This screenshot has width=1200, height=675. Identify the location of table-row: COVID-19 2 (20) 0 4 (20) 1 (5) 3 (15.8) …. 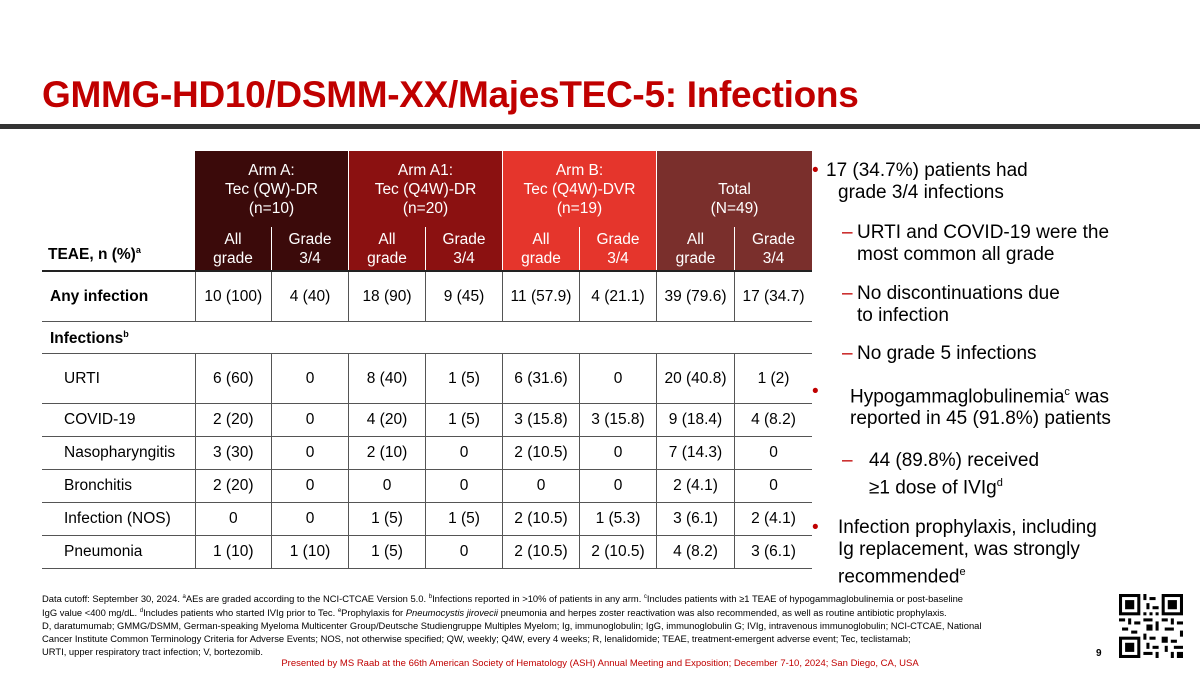
(427, 420).